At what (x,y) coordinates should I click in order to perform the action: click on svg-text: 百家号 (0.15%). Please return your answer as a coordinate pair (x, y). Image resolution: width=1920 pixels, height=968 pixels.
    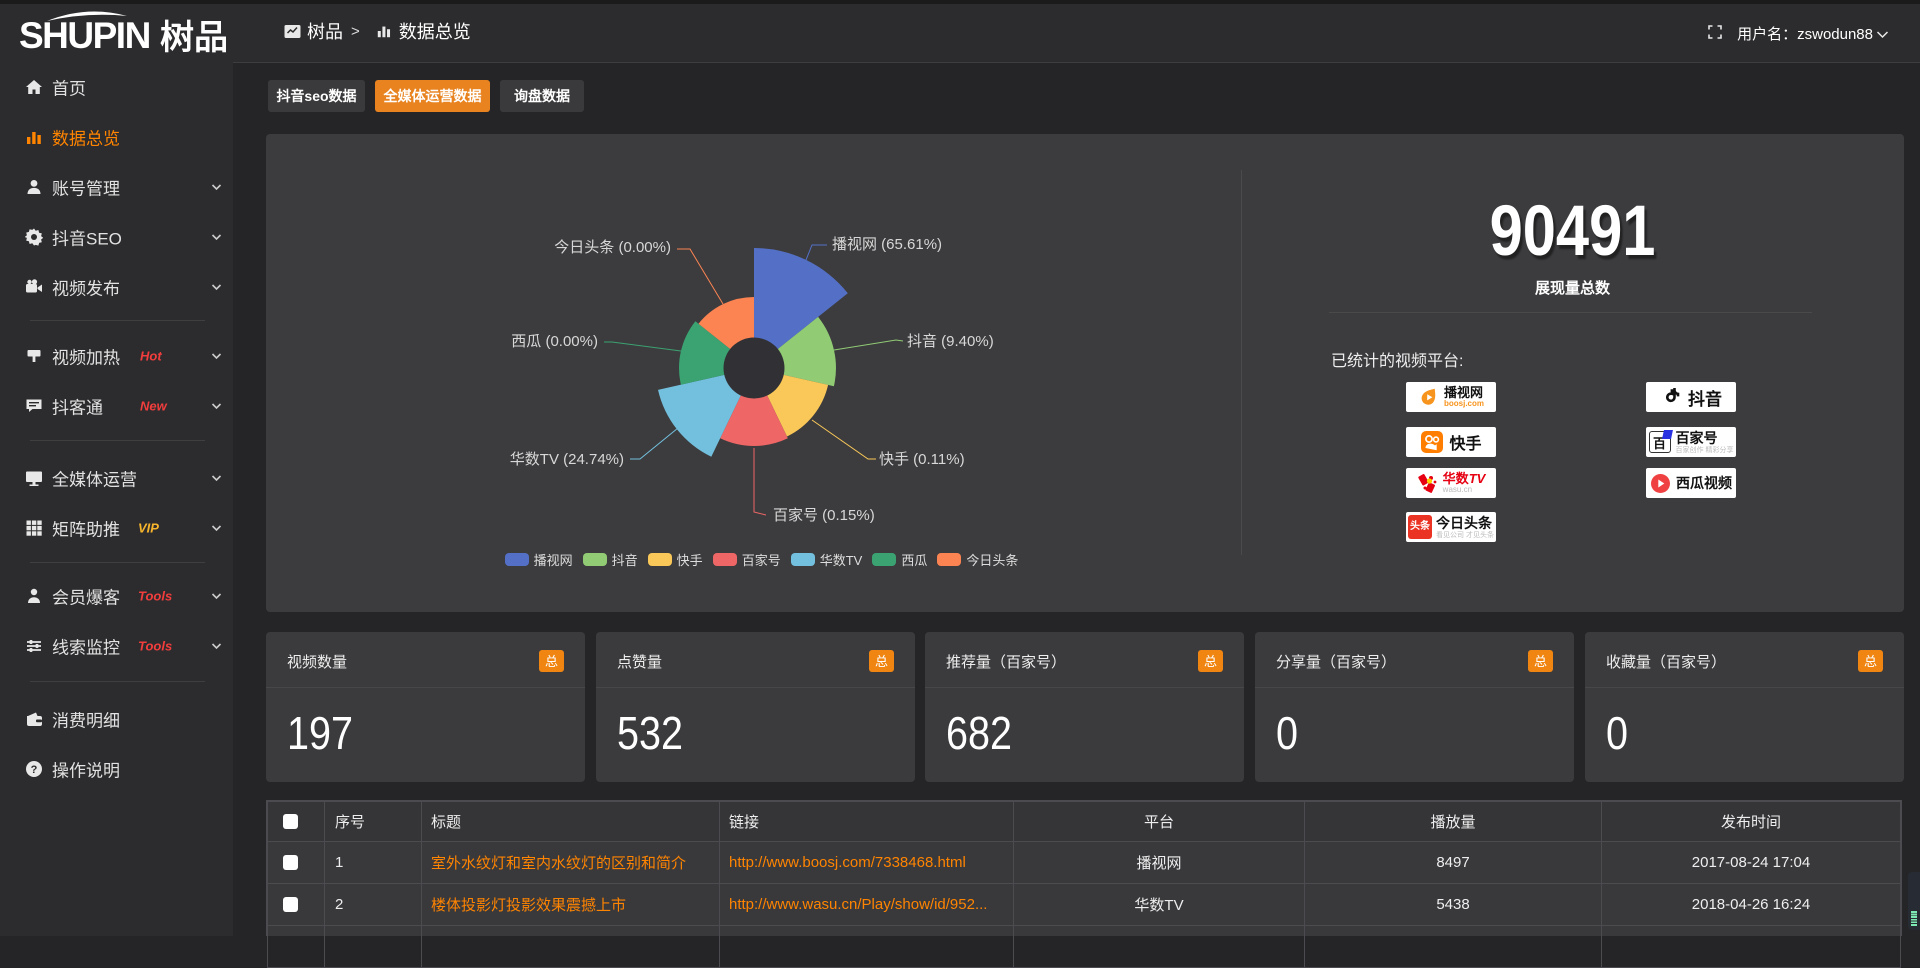
    Looking at the image, I should click on (824, 515).